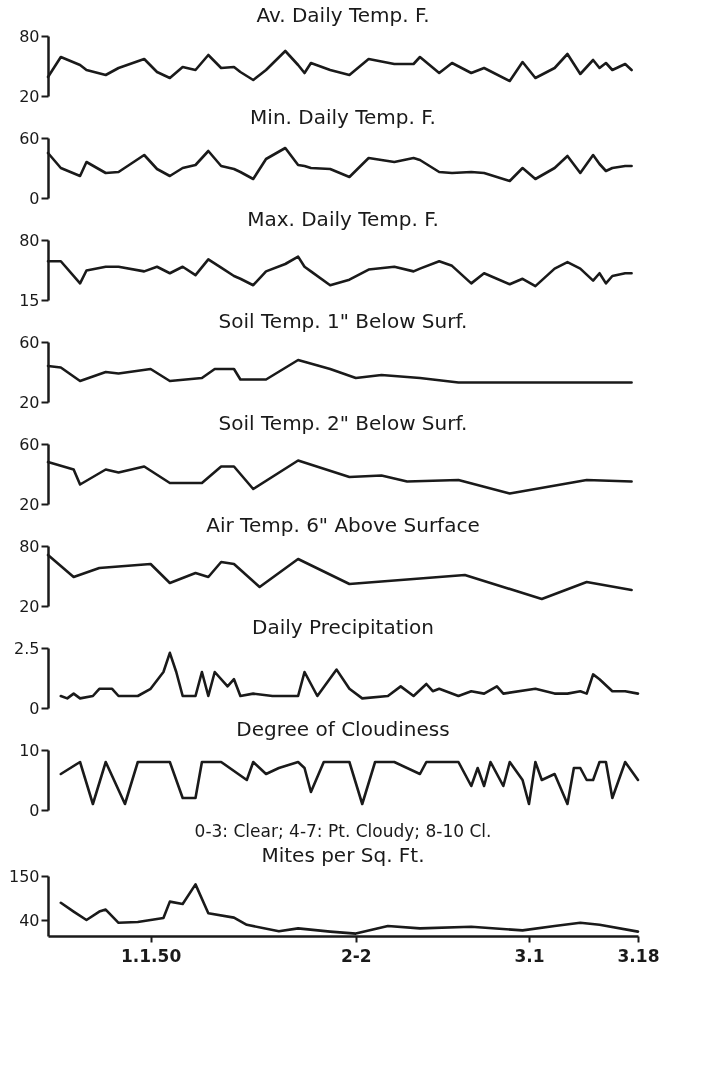  What do you see at coordinates (343, 15) in the screenshot?
I see `chart-title: Av. Daily Temp. F.` at bounding box center [343, 15].